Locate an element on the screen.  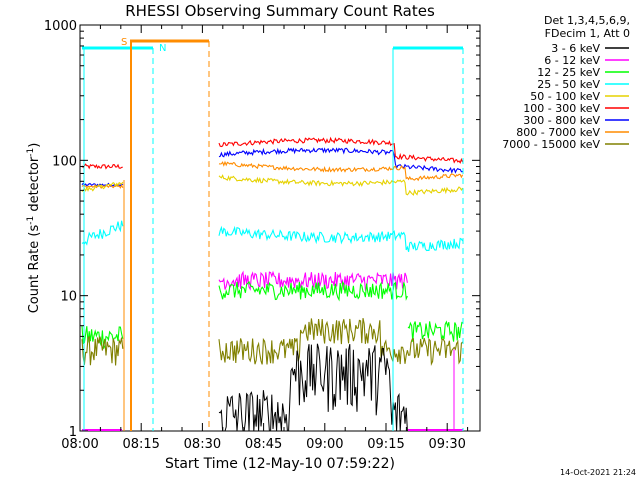
x-tick-label: 08:00 is located at coordinates (79, 444).